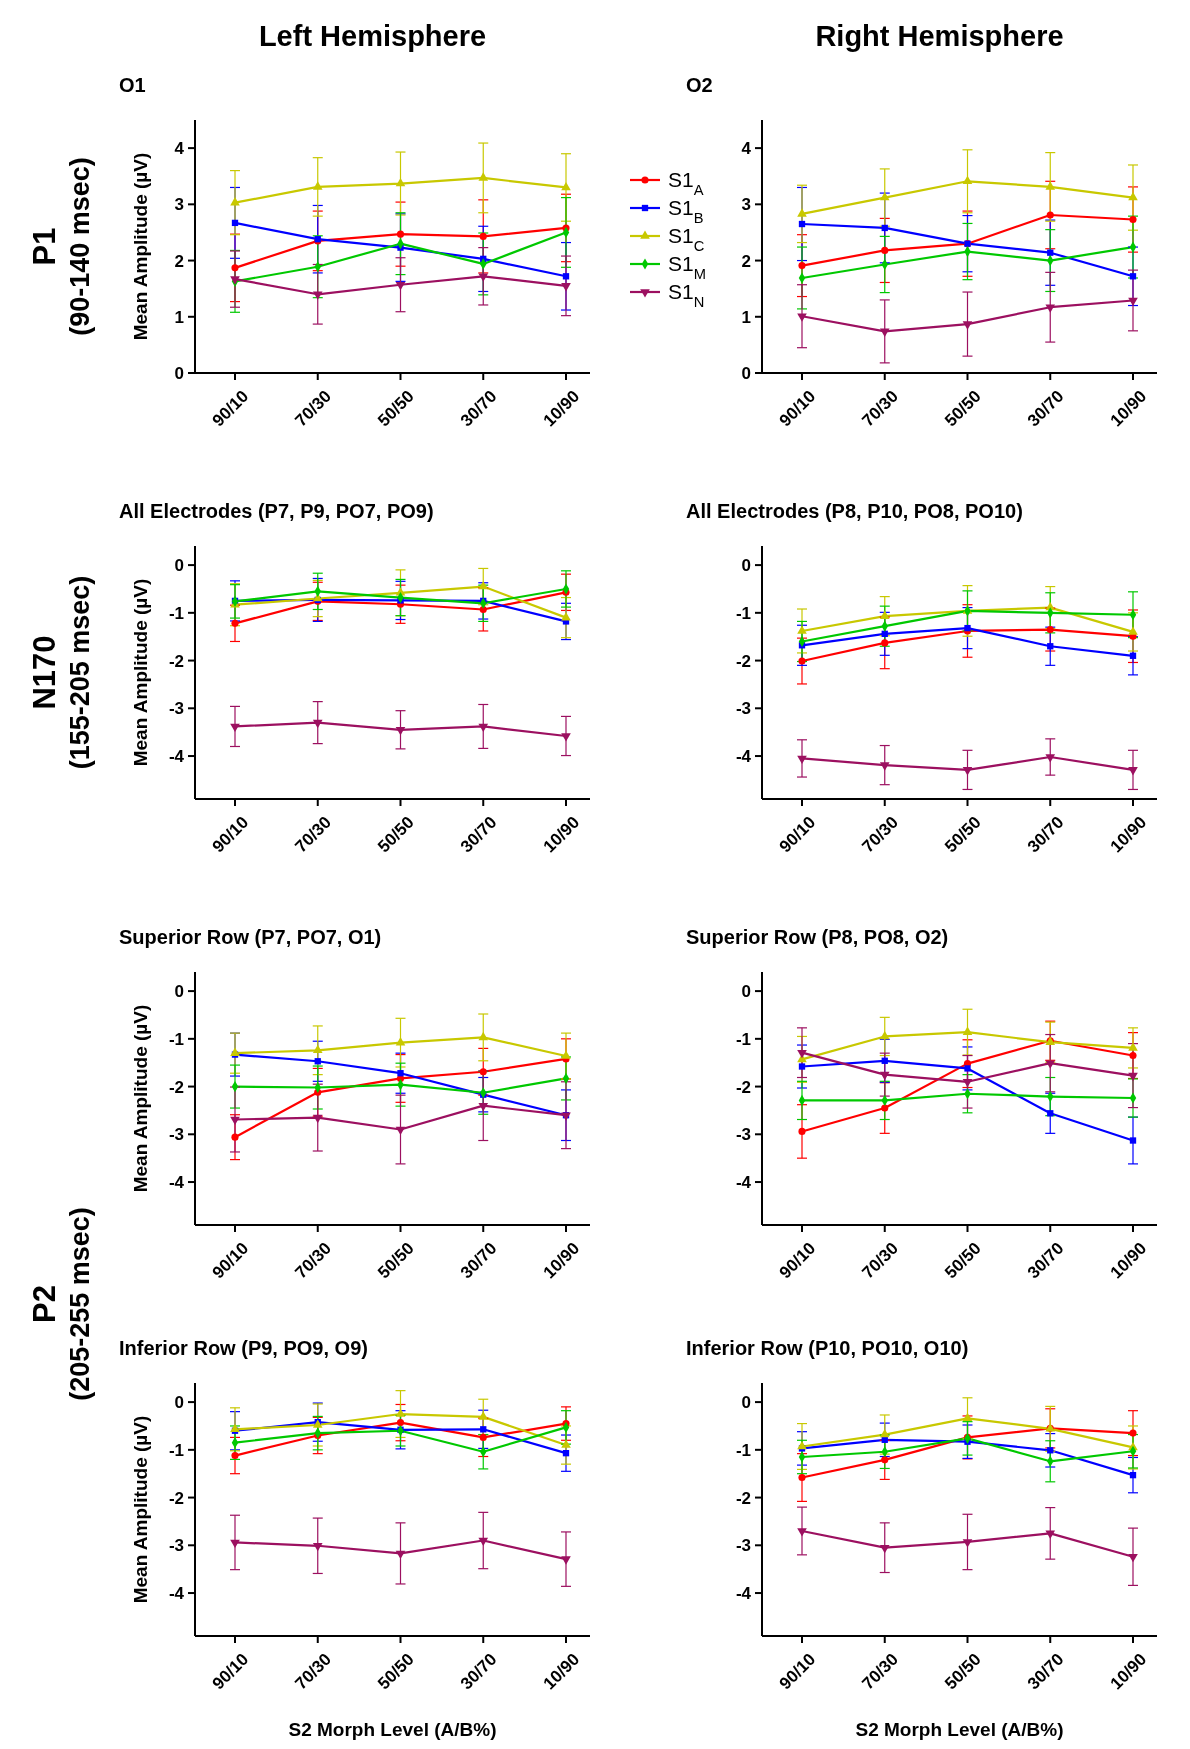 The image size is (1190, 1749). I want to click on chart-title: Inferior Row (P10, PO10, O10), so click(827, 1348).